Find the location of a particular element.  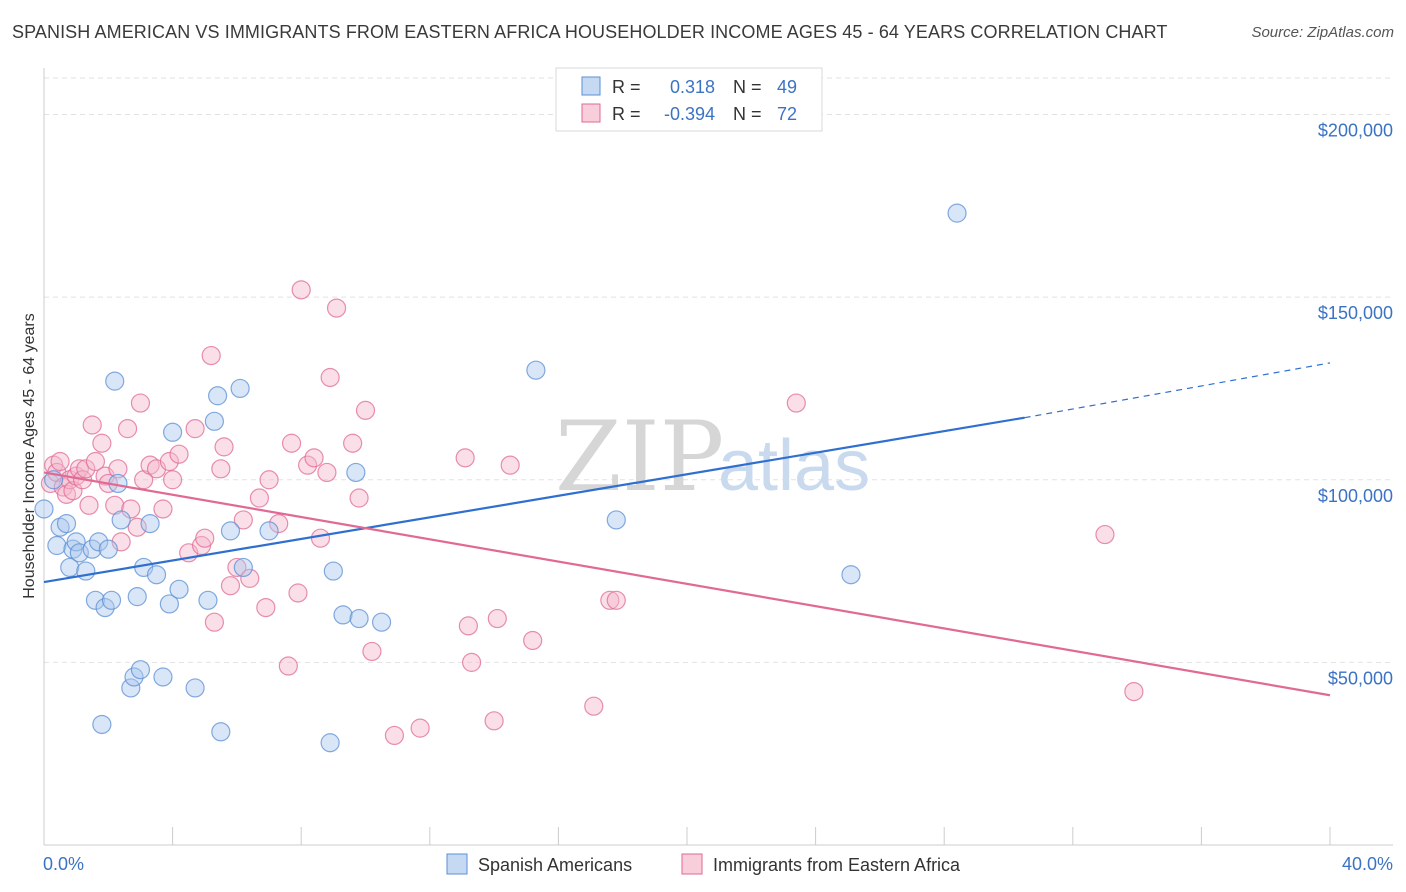

legend-r-value-blue: 0.318 is located at coordinates (692, 87).